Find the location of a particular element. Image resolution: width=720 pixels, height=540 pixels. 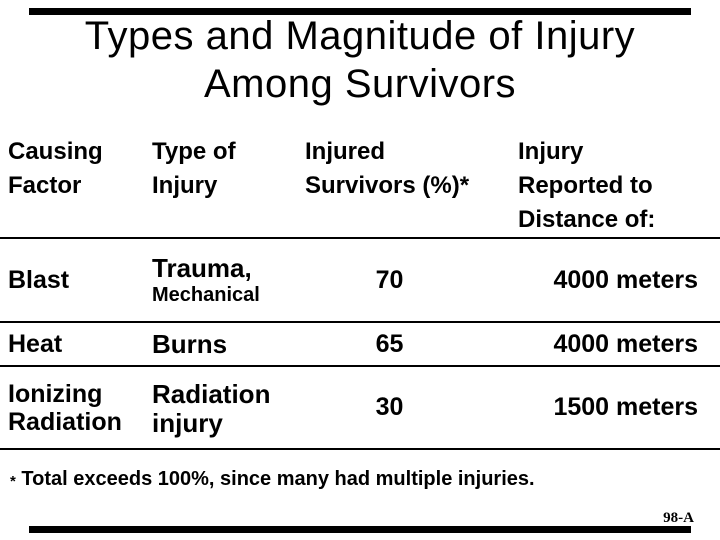

cell-causing-factor: Blast is located at coordinates (39, 280).